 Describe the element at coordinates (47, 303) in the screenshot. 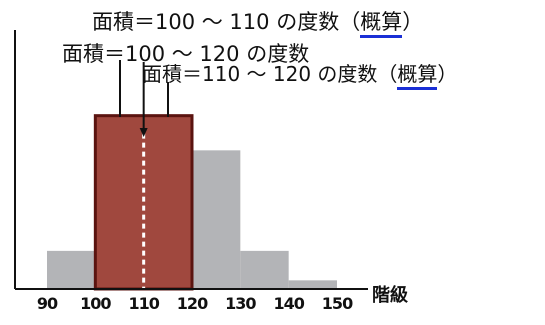

I see `x-tick-label-90: 90` at that location.